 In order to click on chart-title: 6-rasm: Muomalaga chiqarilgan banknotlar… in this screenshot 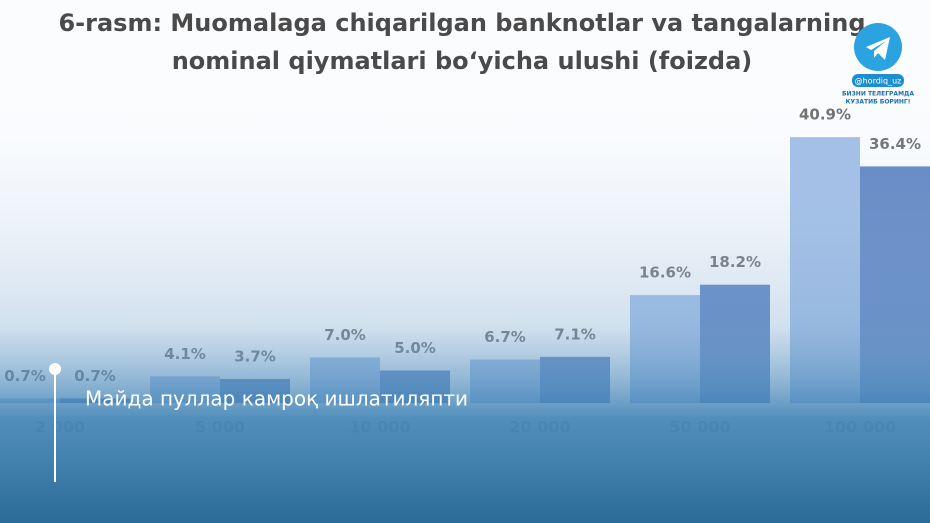, I will do `click(461, 23)`.